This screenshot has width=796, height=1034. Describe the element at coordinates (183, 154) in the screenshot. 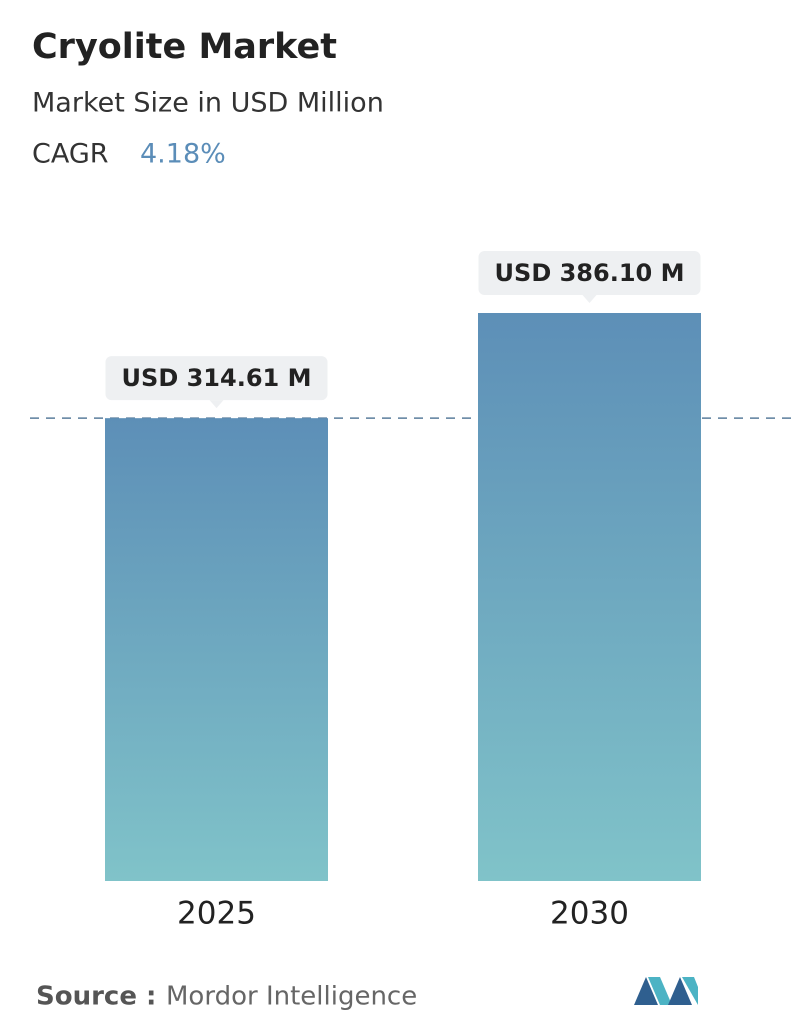

I see `cagr-value: 4.18%` at that location.